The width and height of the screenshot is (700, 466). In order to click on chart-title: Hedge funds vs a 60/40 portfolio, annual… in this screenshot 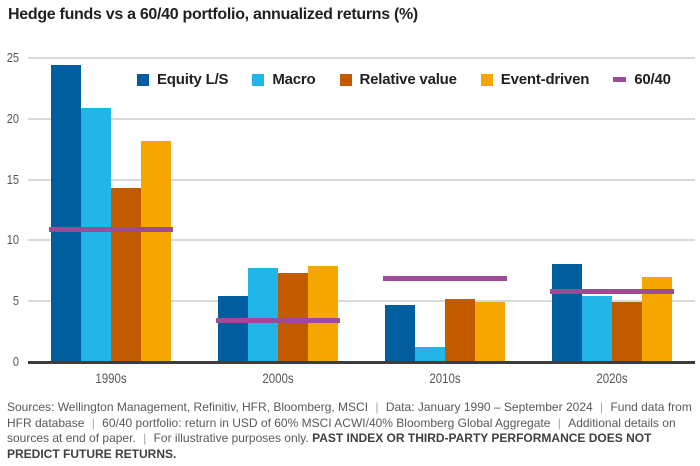, I will do `click(213, 14)`.